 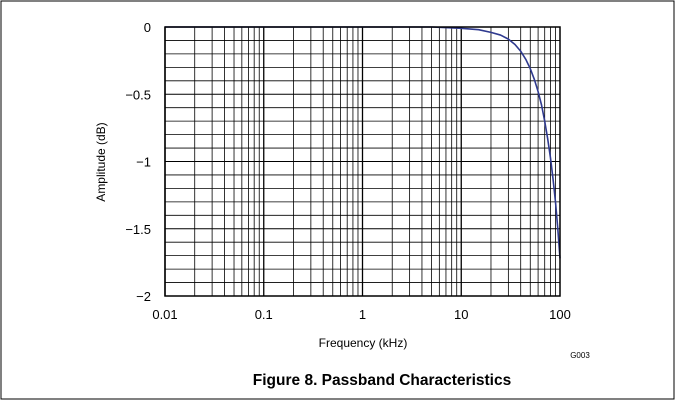 What do you see at coordinates (147, 27) in the screenshot?
I see `y-tick-label: 0` at bounding box center [147, 27].